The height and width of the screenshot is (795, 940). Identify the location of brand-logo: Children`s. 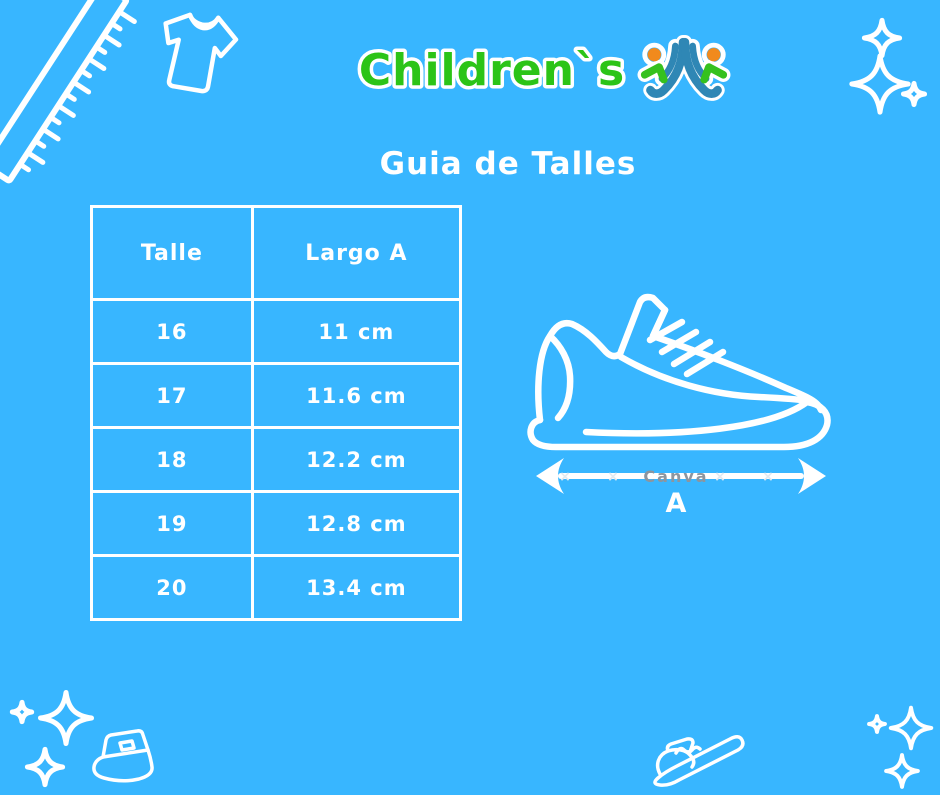
(543, 70).